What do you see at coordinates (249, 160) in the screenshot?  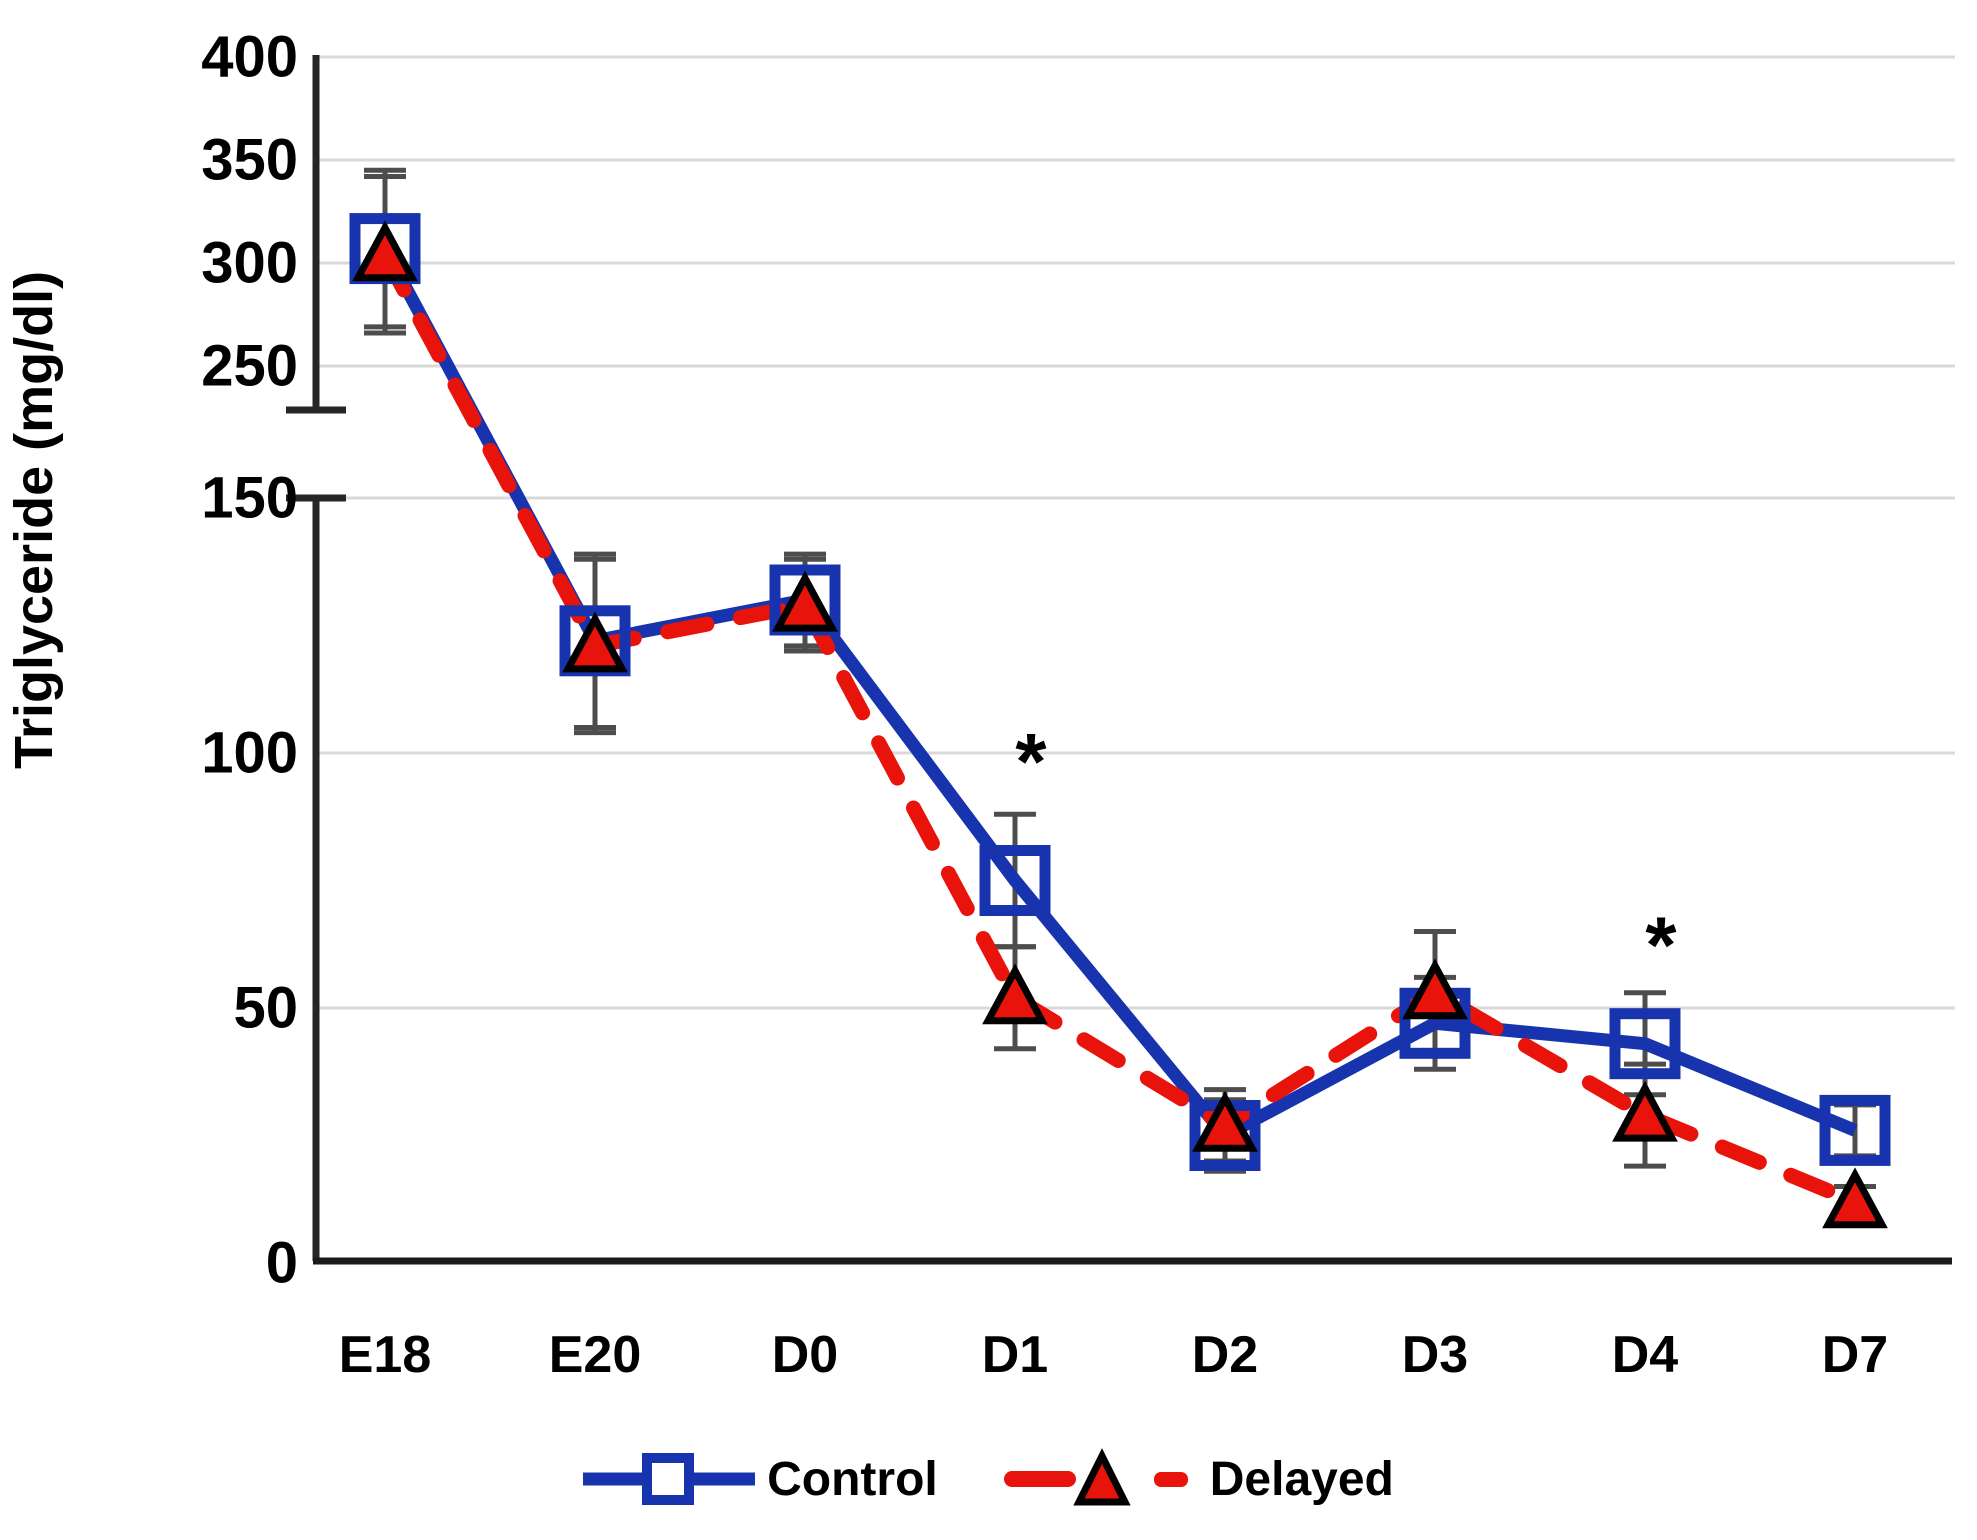 I see `y-tick-label-350: 350` at bounding box center [249, 160].